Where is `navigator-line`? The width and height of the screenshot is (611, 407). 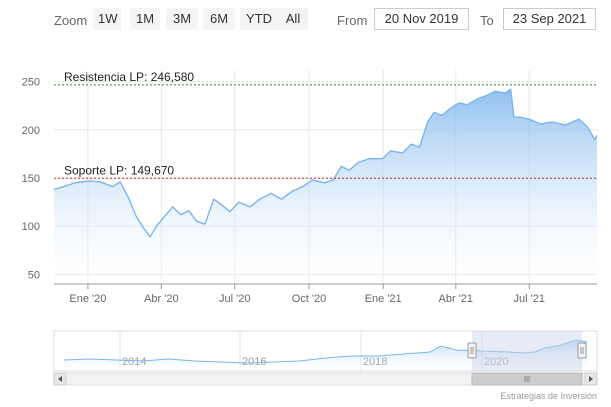 navigator-line is located at coordinates (325, 351).